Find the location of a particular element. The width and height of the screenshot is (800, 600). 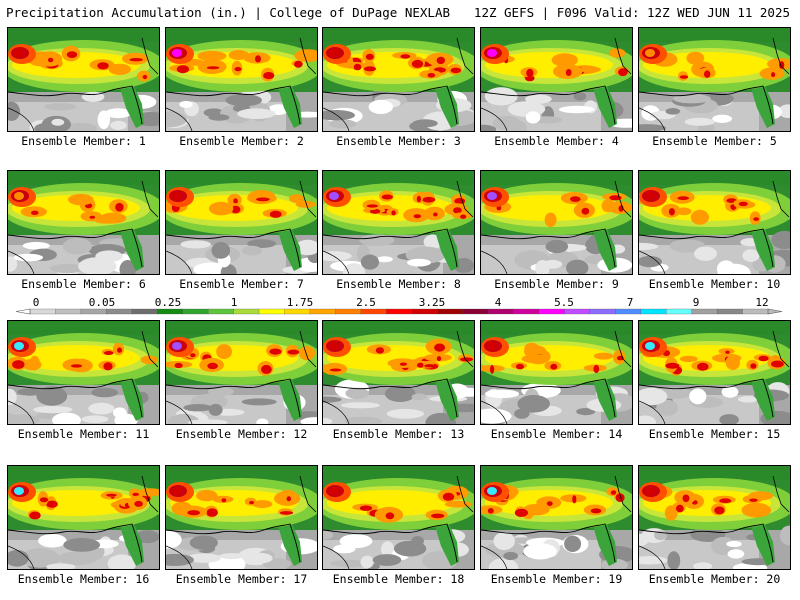

colorbar-tick-label: 4 is located at coordinates (498, 302).